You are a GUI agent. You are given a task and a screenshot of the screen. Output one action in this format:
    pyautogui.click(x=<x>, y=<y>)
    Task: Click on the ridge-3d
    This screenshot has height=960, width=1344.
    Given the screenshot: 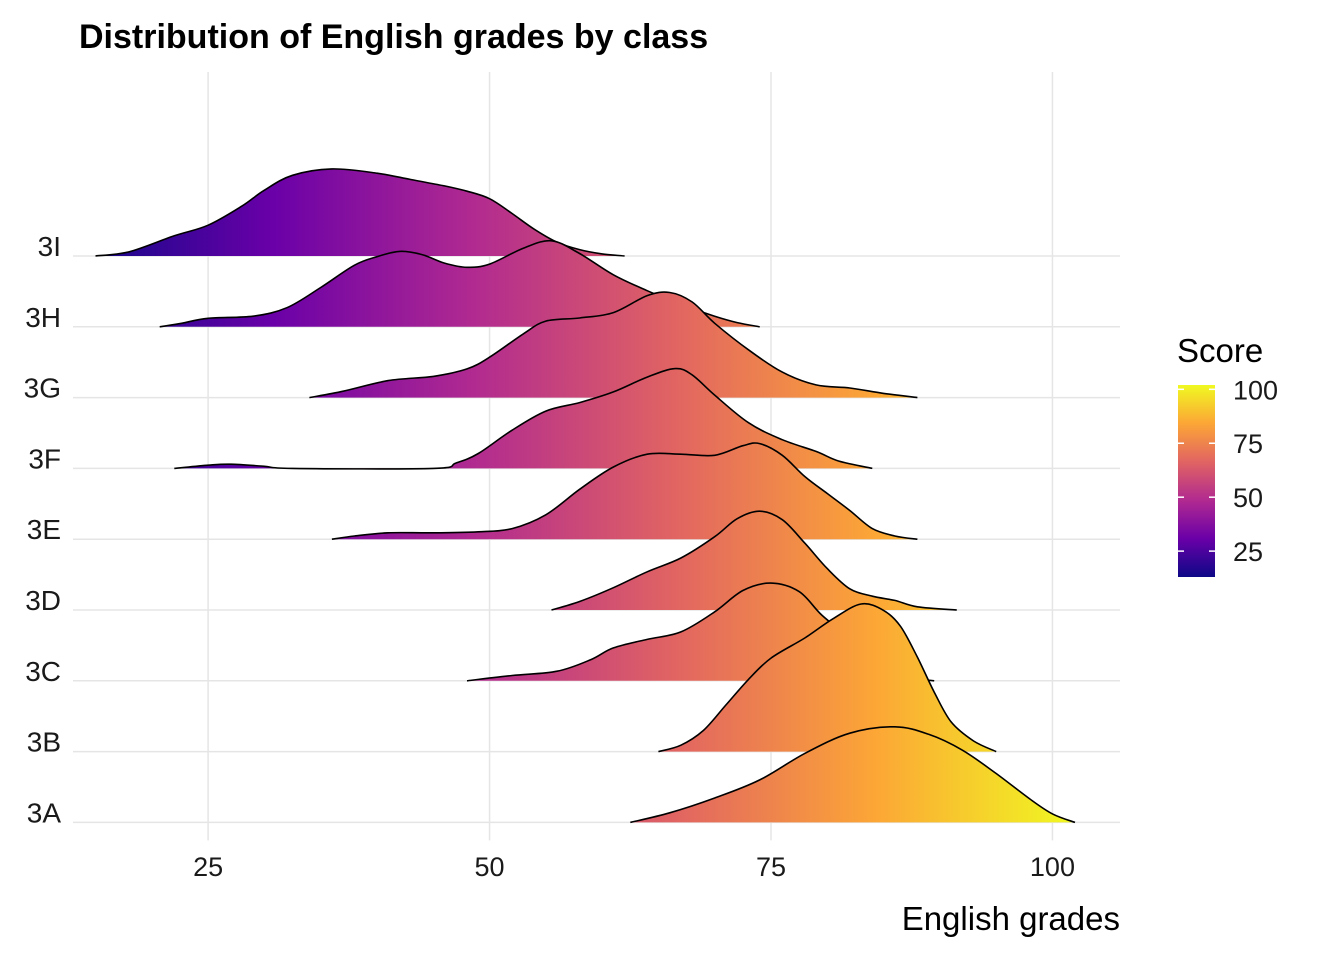 What is the action you would take?
    pyautogui.click(x=754, y=560)
    